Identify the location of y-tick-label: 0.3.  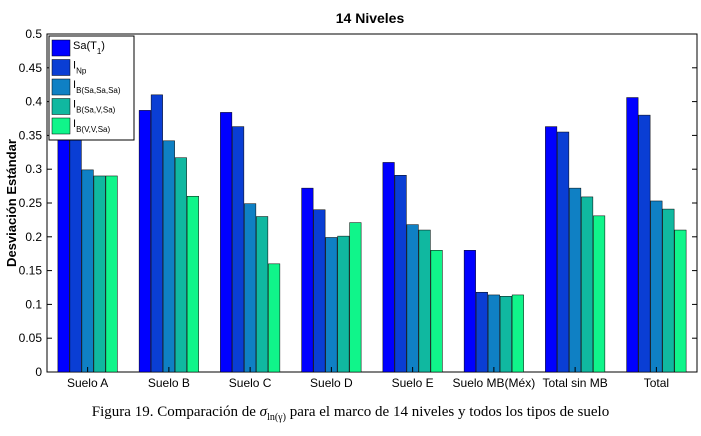
(33, 169).